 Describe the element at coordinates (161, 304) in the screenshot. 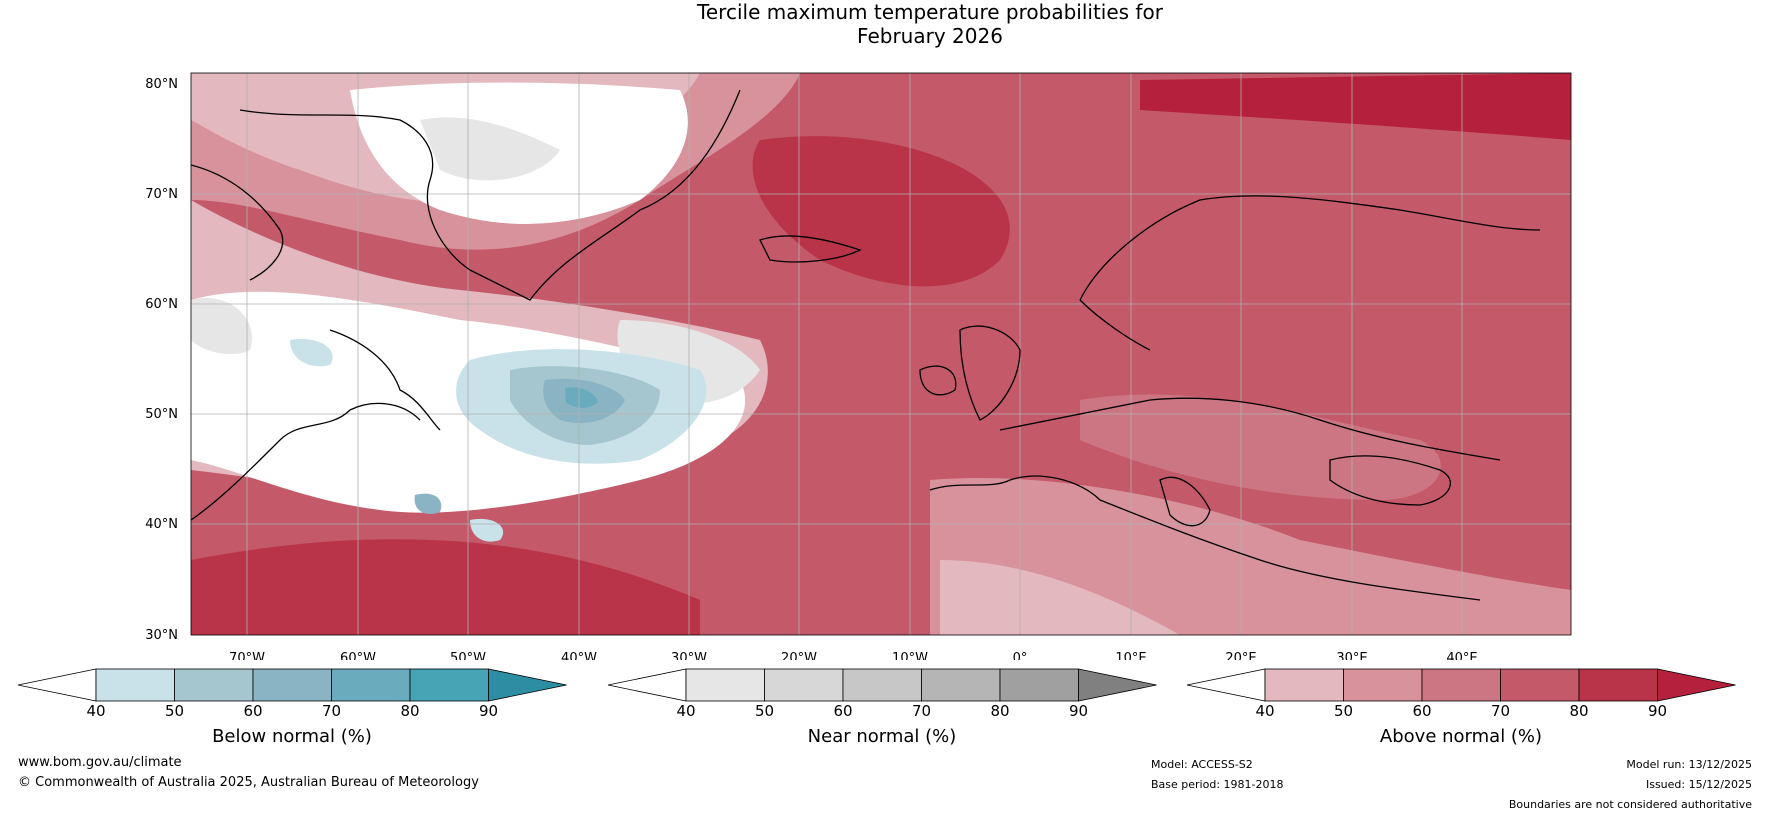

I see `lat-label-60: 60°N` at that location.